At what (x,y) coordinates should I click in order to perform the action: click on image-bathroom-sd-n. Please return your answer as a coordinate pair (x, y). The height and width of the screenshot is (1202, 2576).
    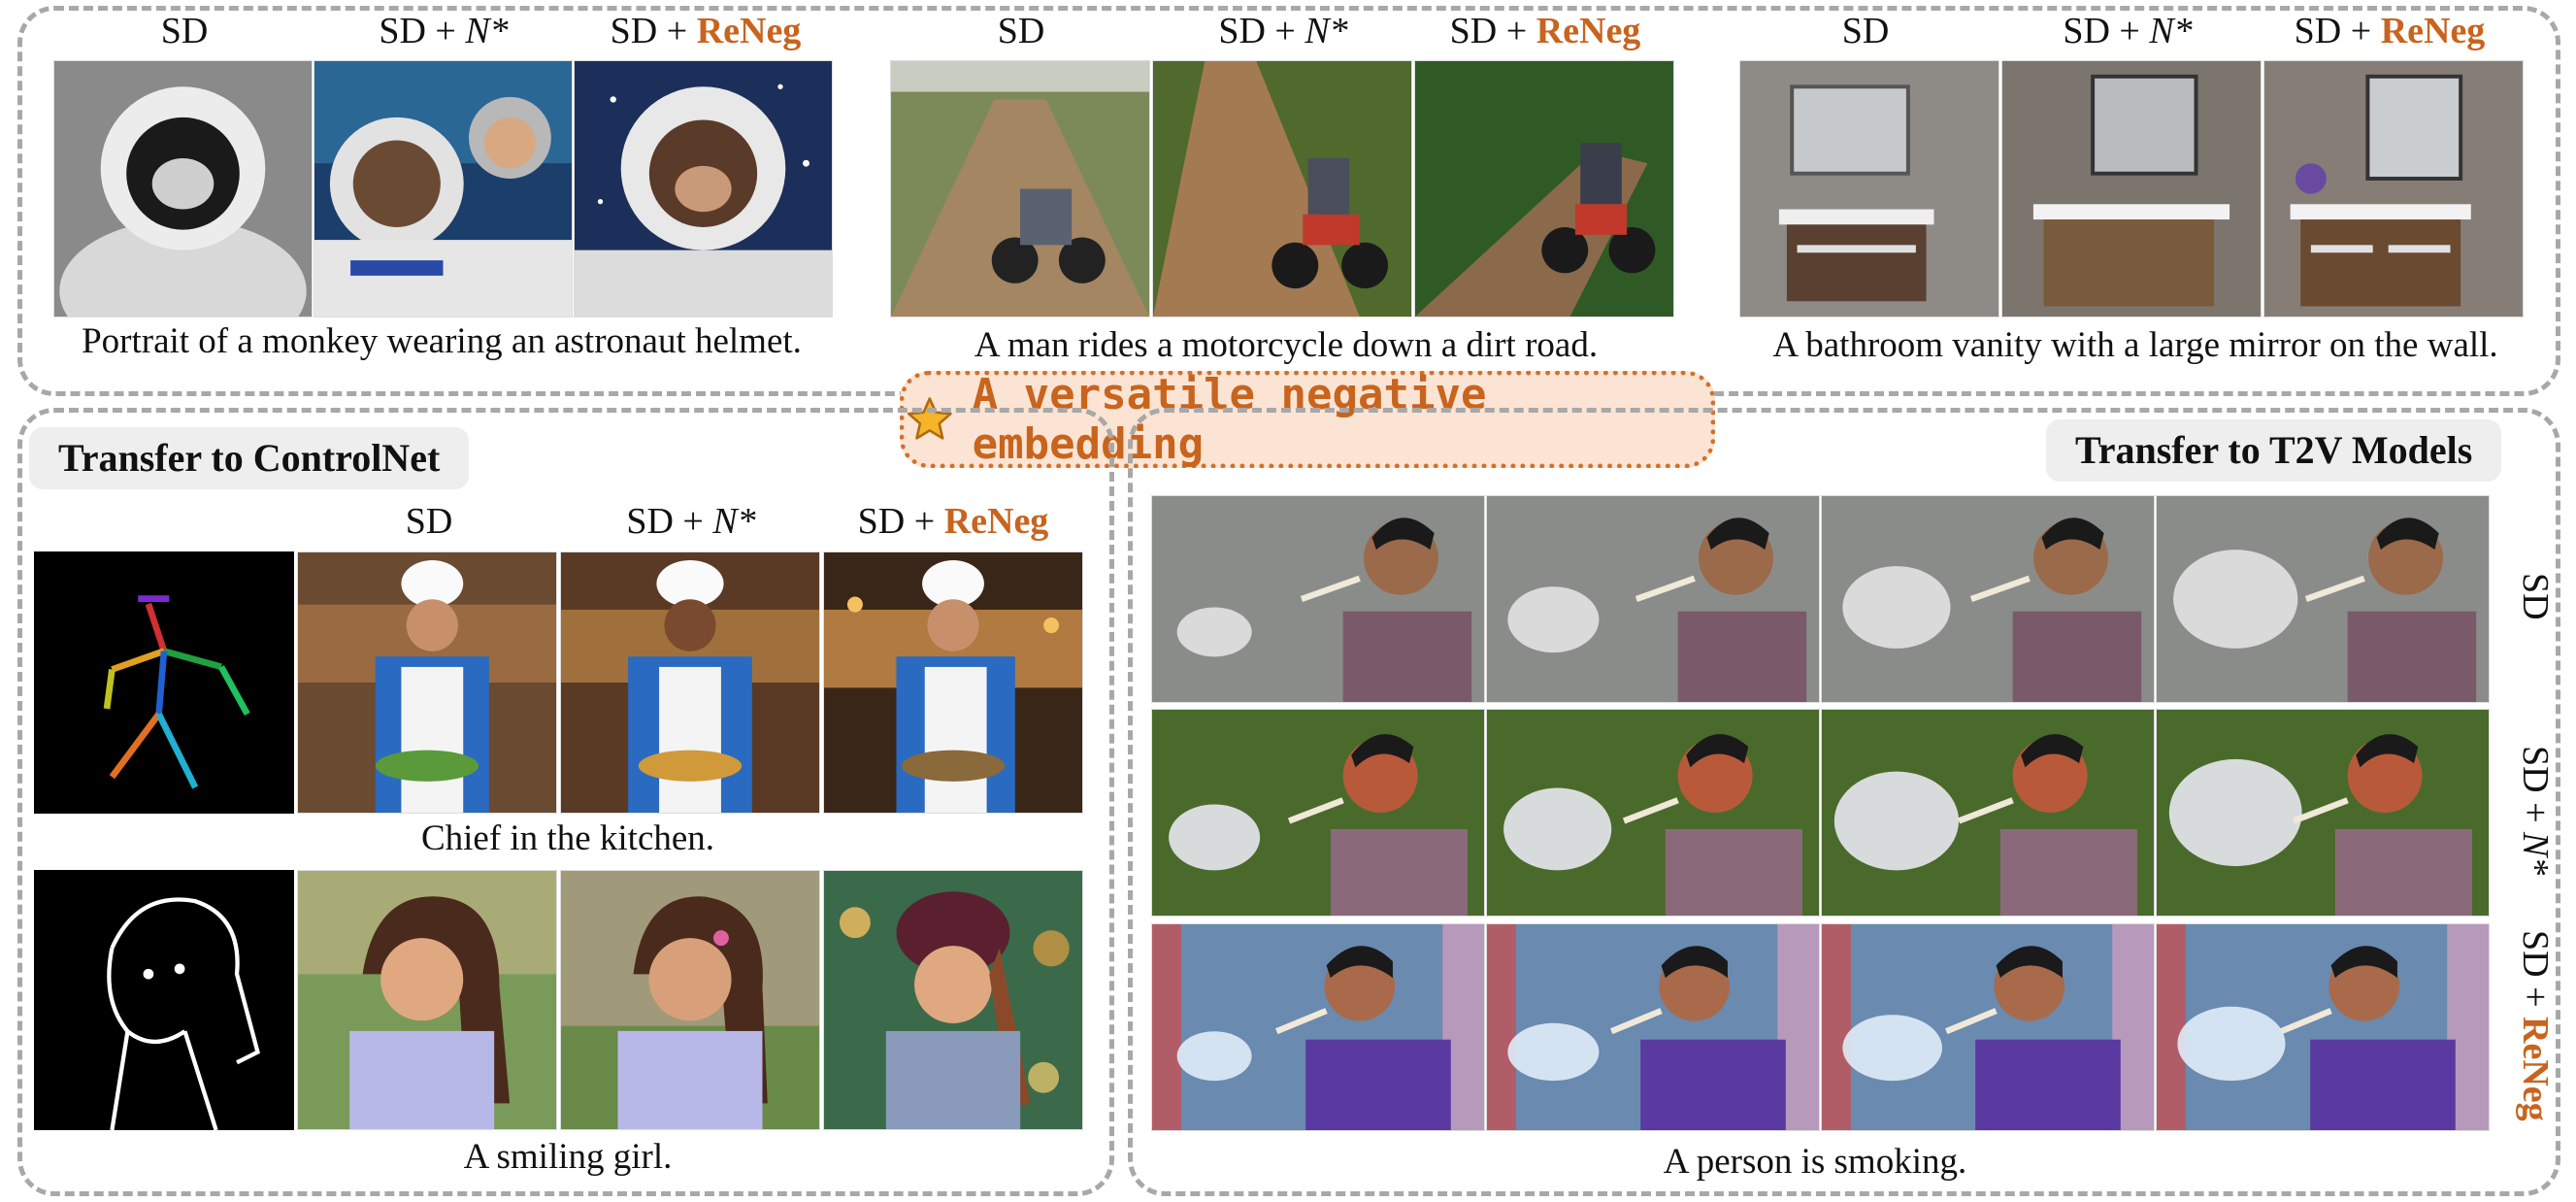
    Looking at the image, I should click on (2131, 188).